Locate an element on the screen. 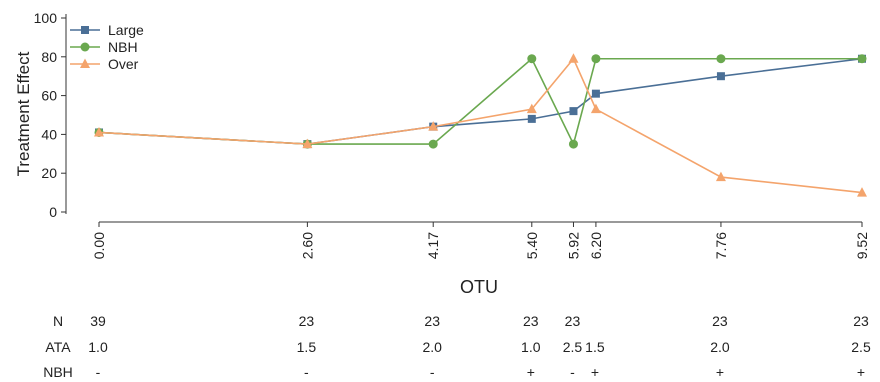 The width and height of the screenshot is (880, 382). y-tick-label: 60 is located at coordinates (49, 96).